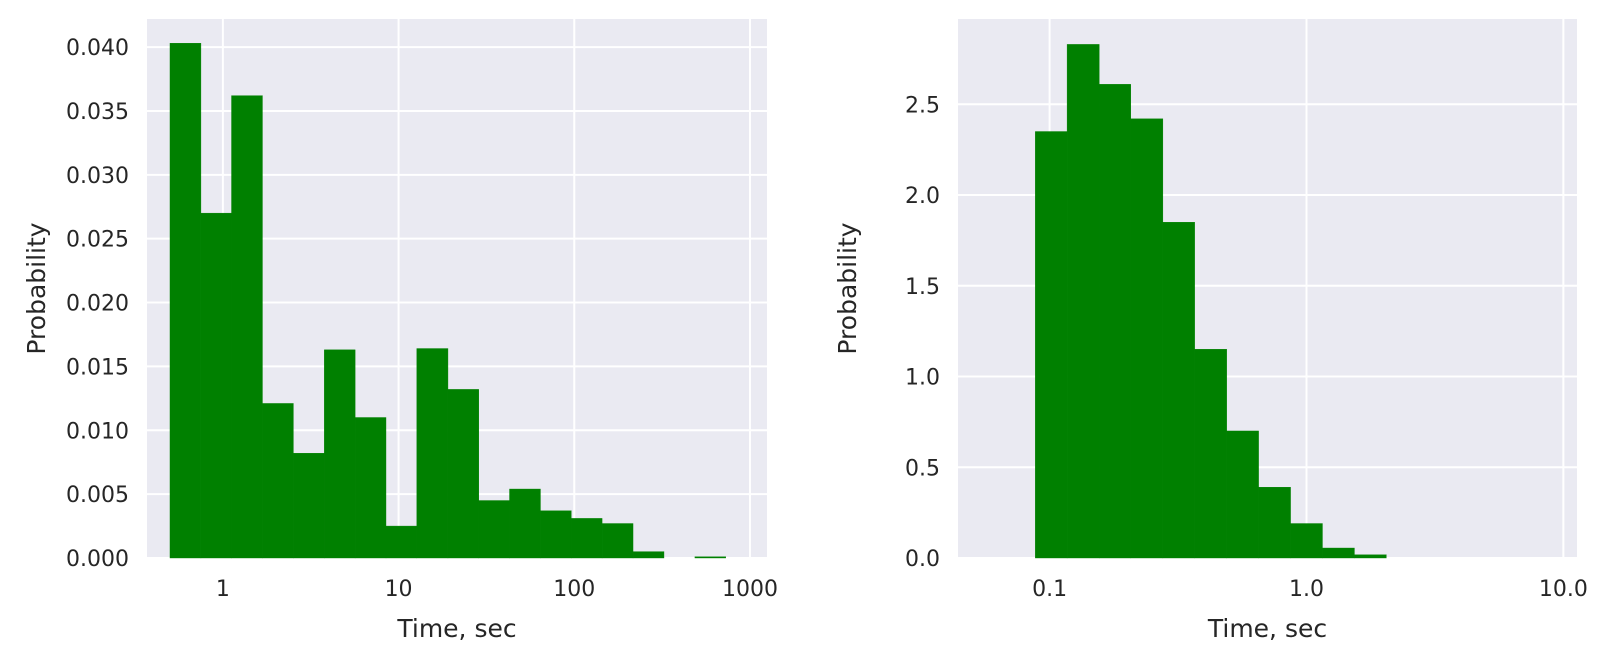  Describe the element at coordinates (399, 589) in the screenshot. I see `x-tick-label: 10` at that location.